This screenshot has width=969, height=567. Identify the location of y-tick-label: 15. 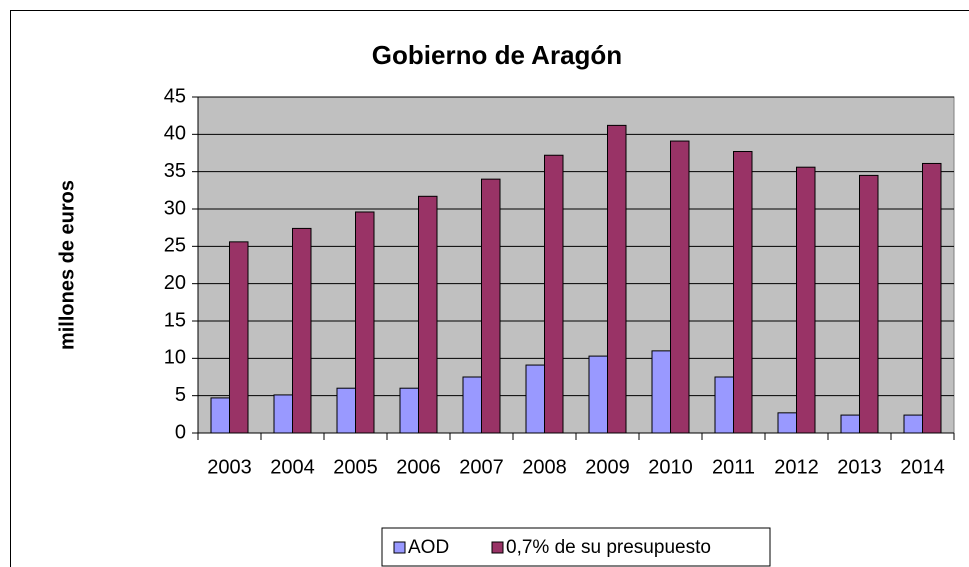
(175, 320).